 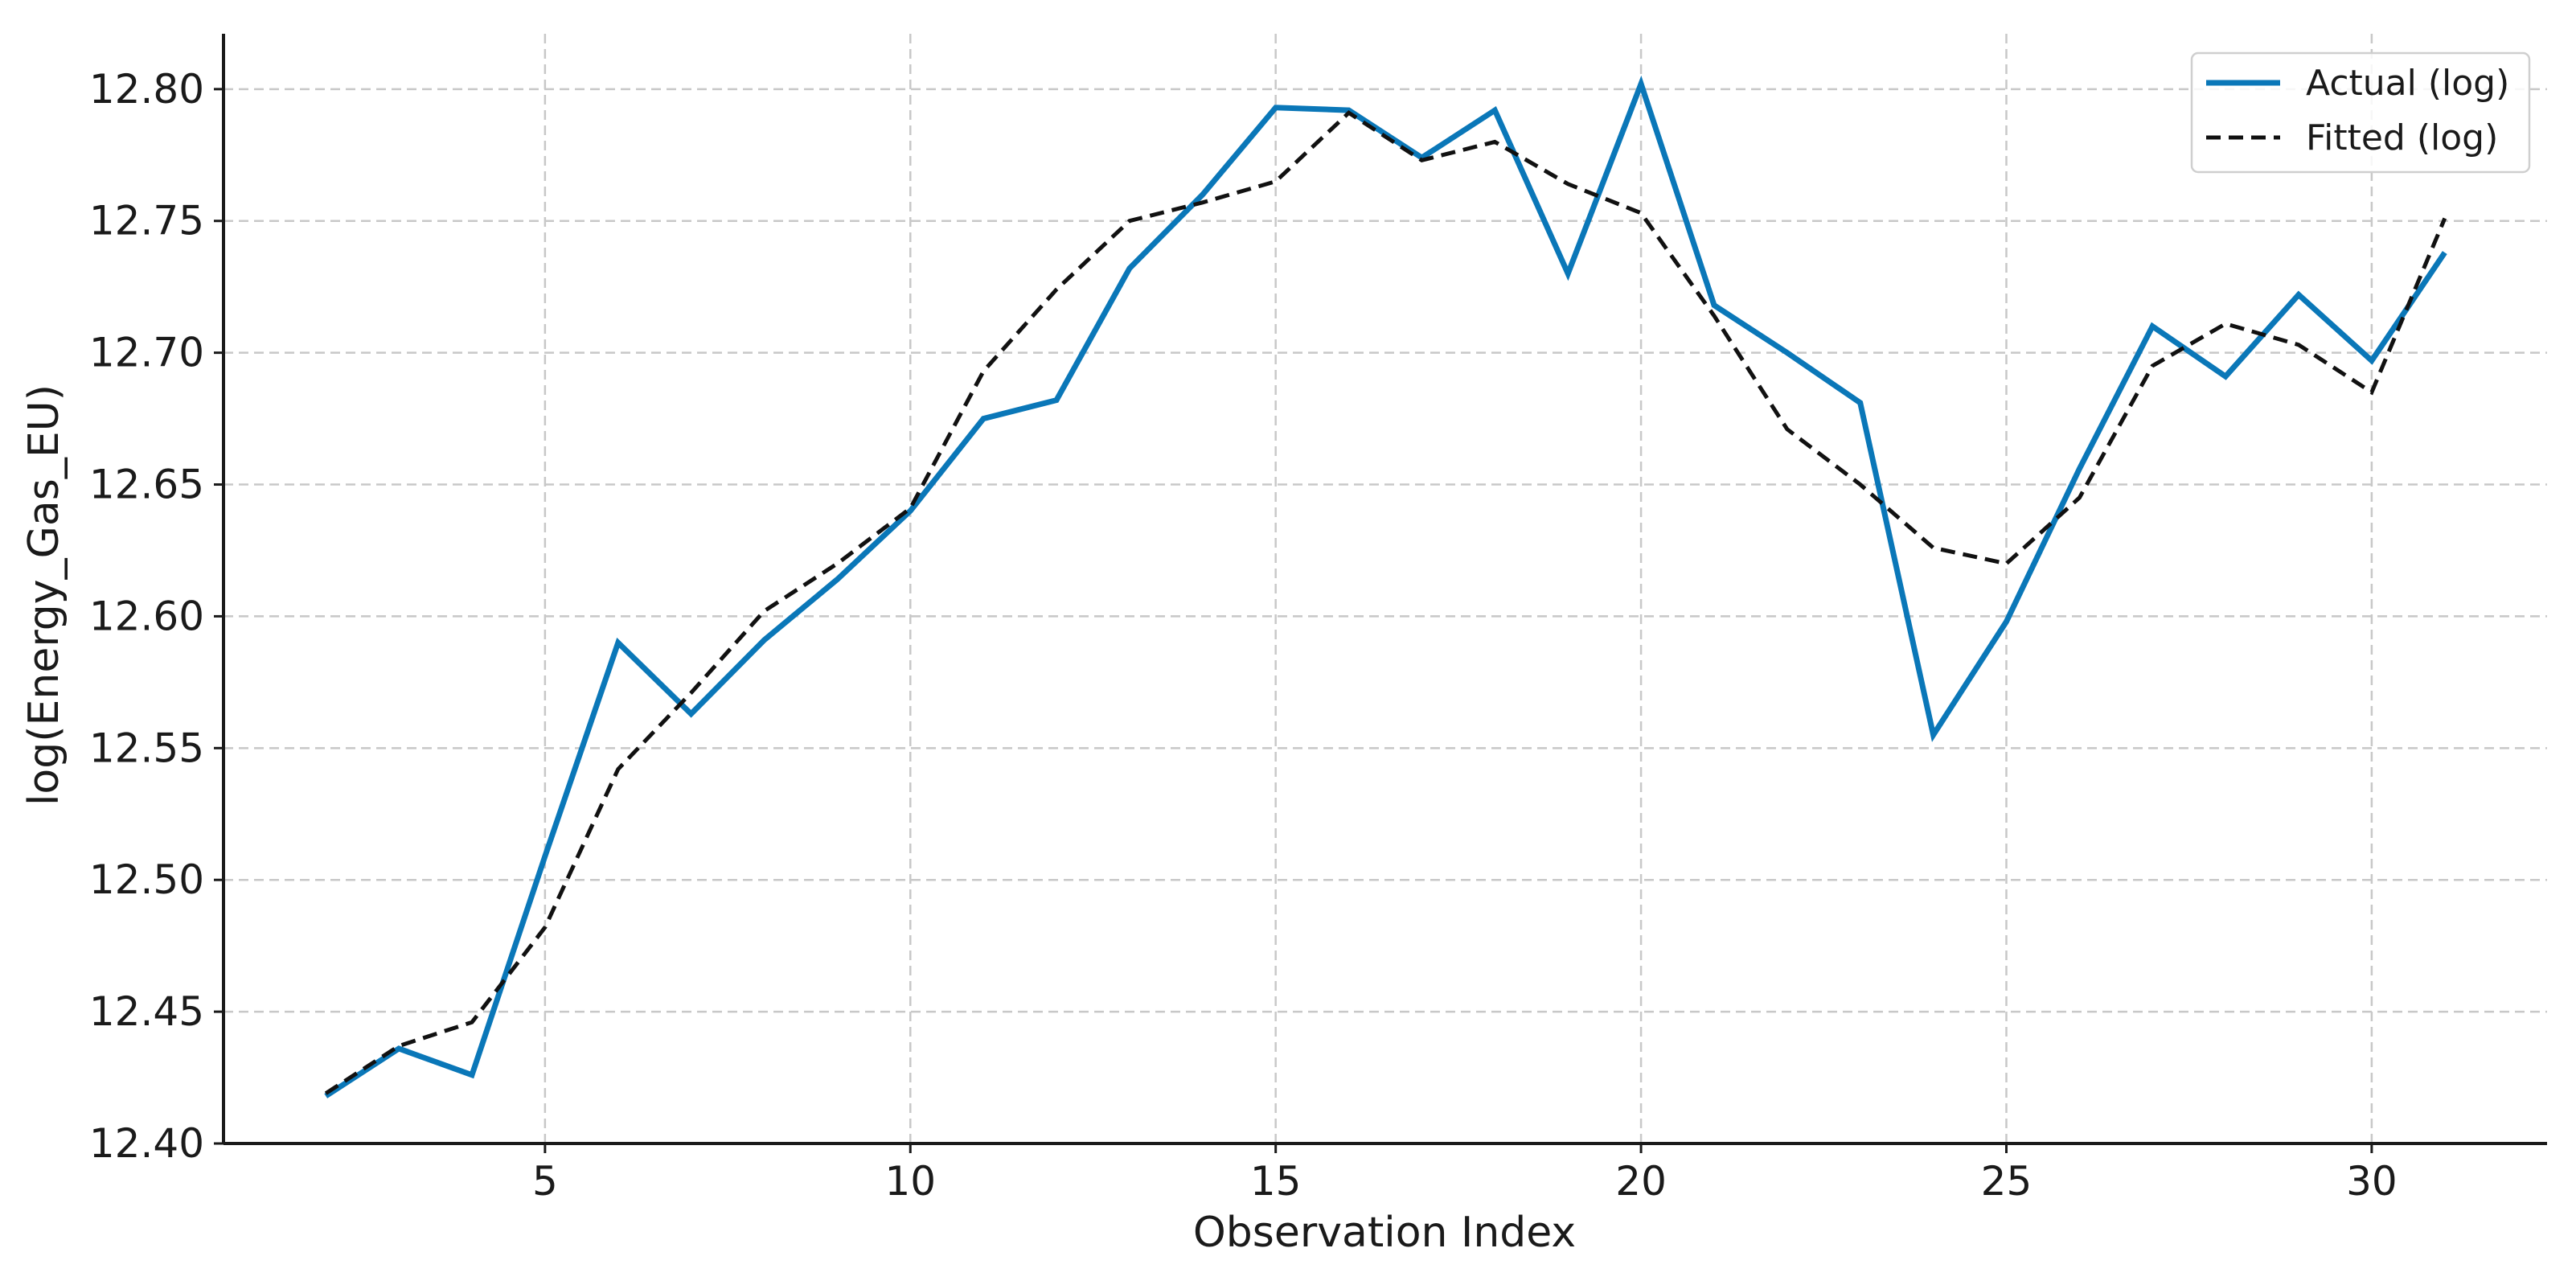 What do you see at coordinates (44, 595) in the screenshot?
I see `y-axis-title: log(Energy_Gas_EU)` at bounding box center [44, 595].